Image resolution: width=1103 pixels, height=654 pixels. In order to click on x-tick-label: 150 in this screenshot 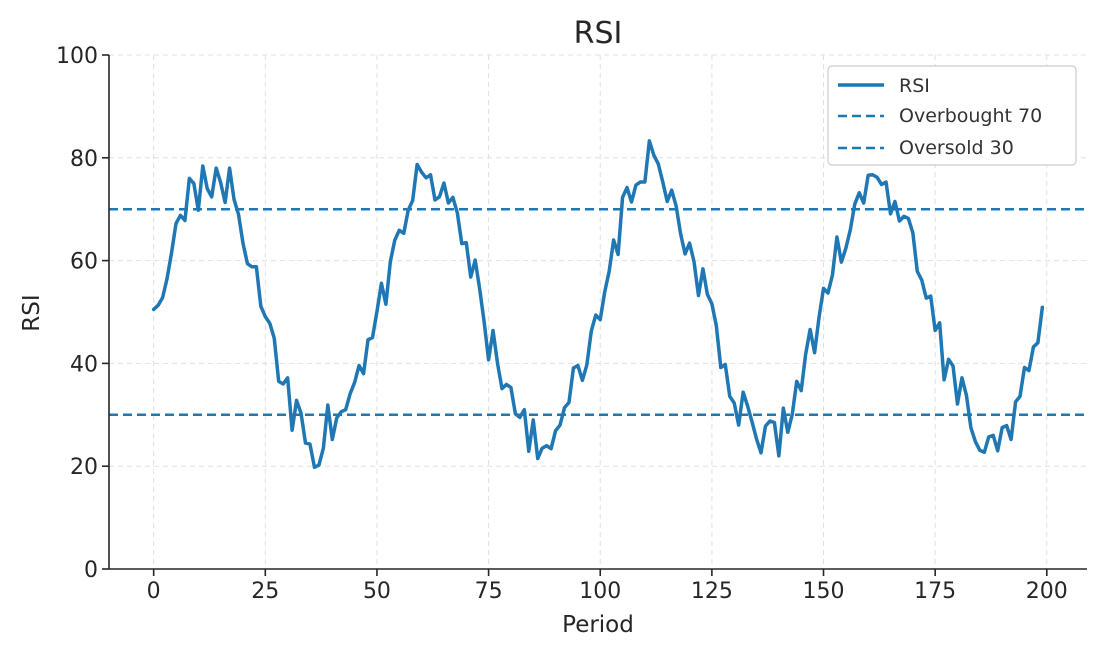, I will do `click(824, 591)`.